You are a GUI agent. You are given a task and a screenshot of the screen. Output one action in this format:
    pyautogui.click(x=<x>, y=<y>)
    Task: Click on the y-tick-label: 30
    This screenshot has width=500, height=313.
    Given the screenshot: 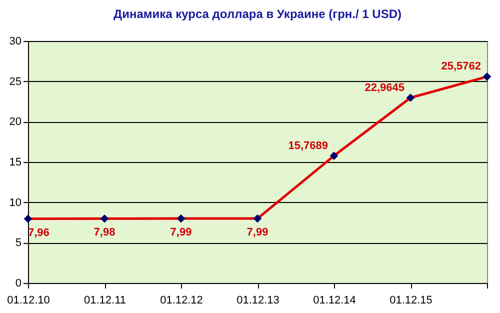 What is the action you would take?
    pyautogui.click(x=15, y=42)
    